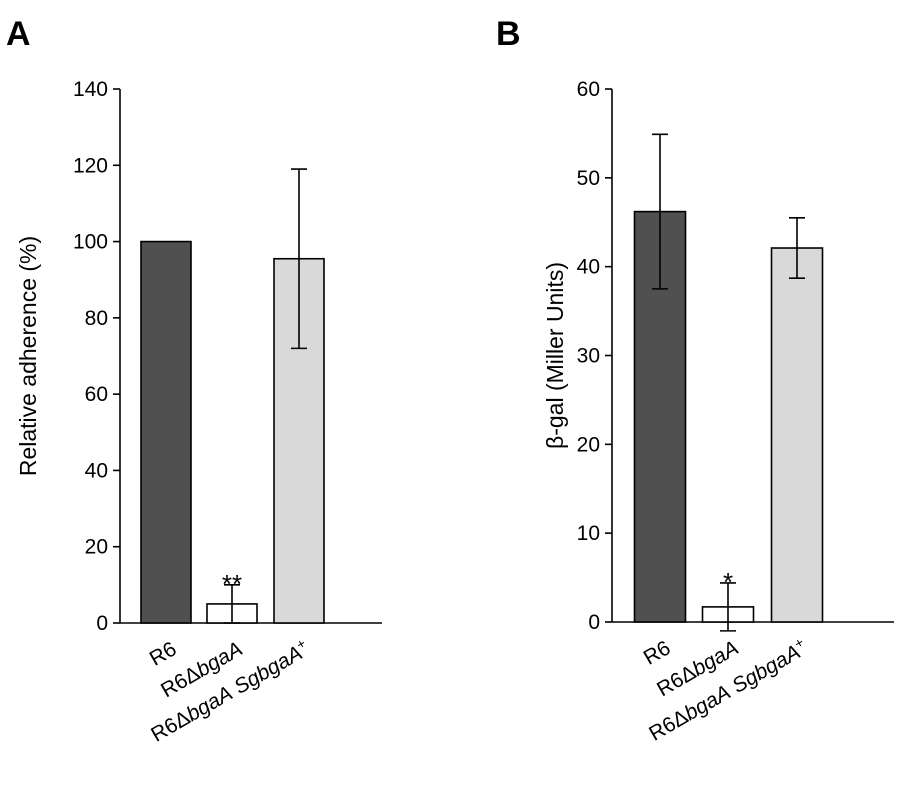  Describe the element at coordinates (594, 622) in the screenshot. I see `chart-b-y-tick-label: 0` at that location.